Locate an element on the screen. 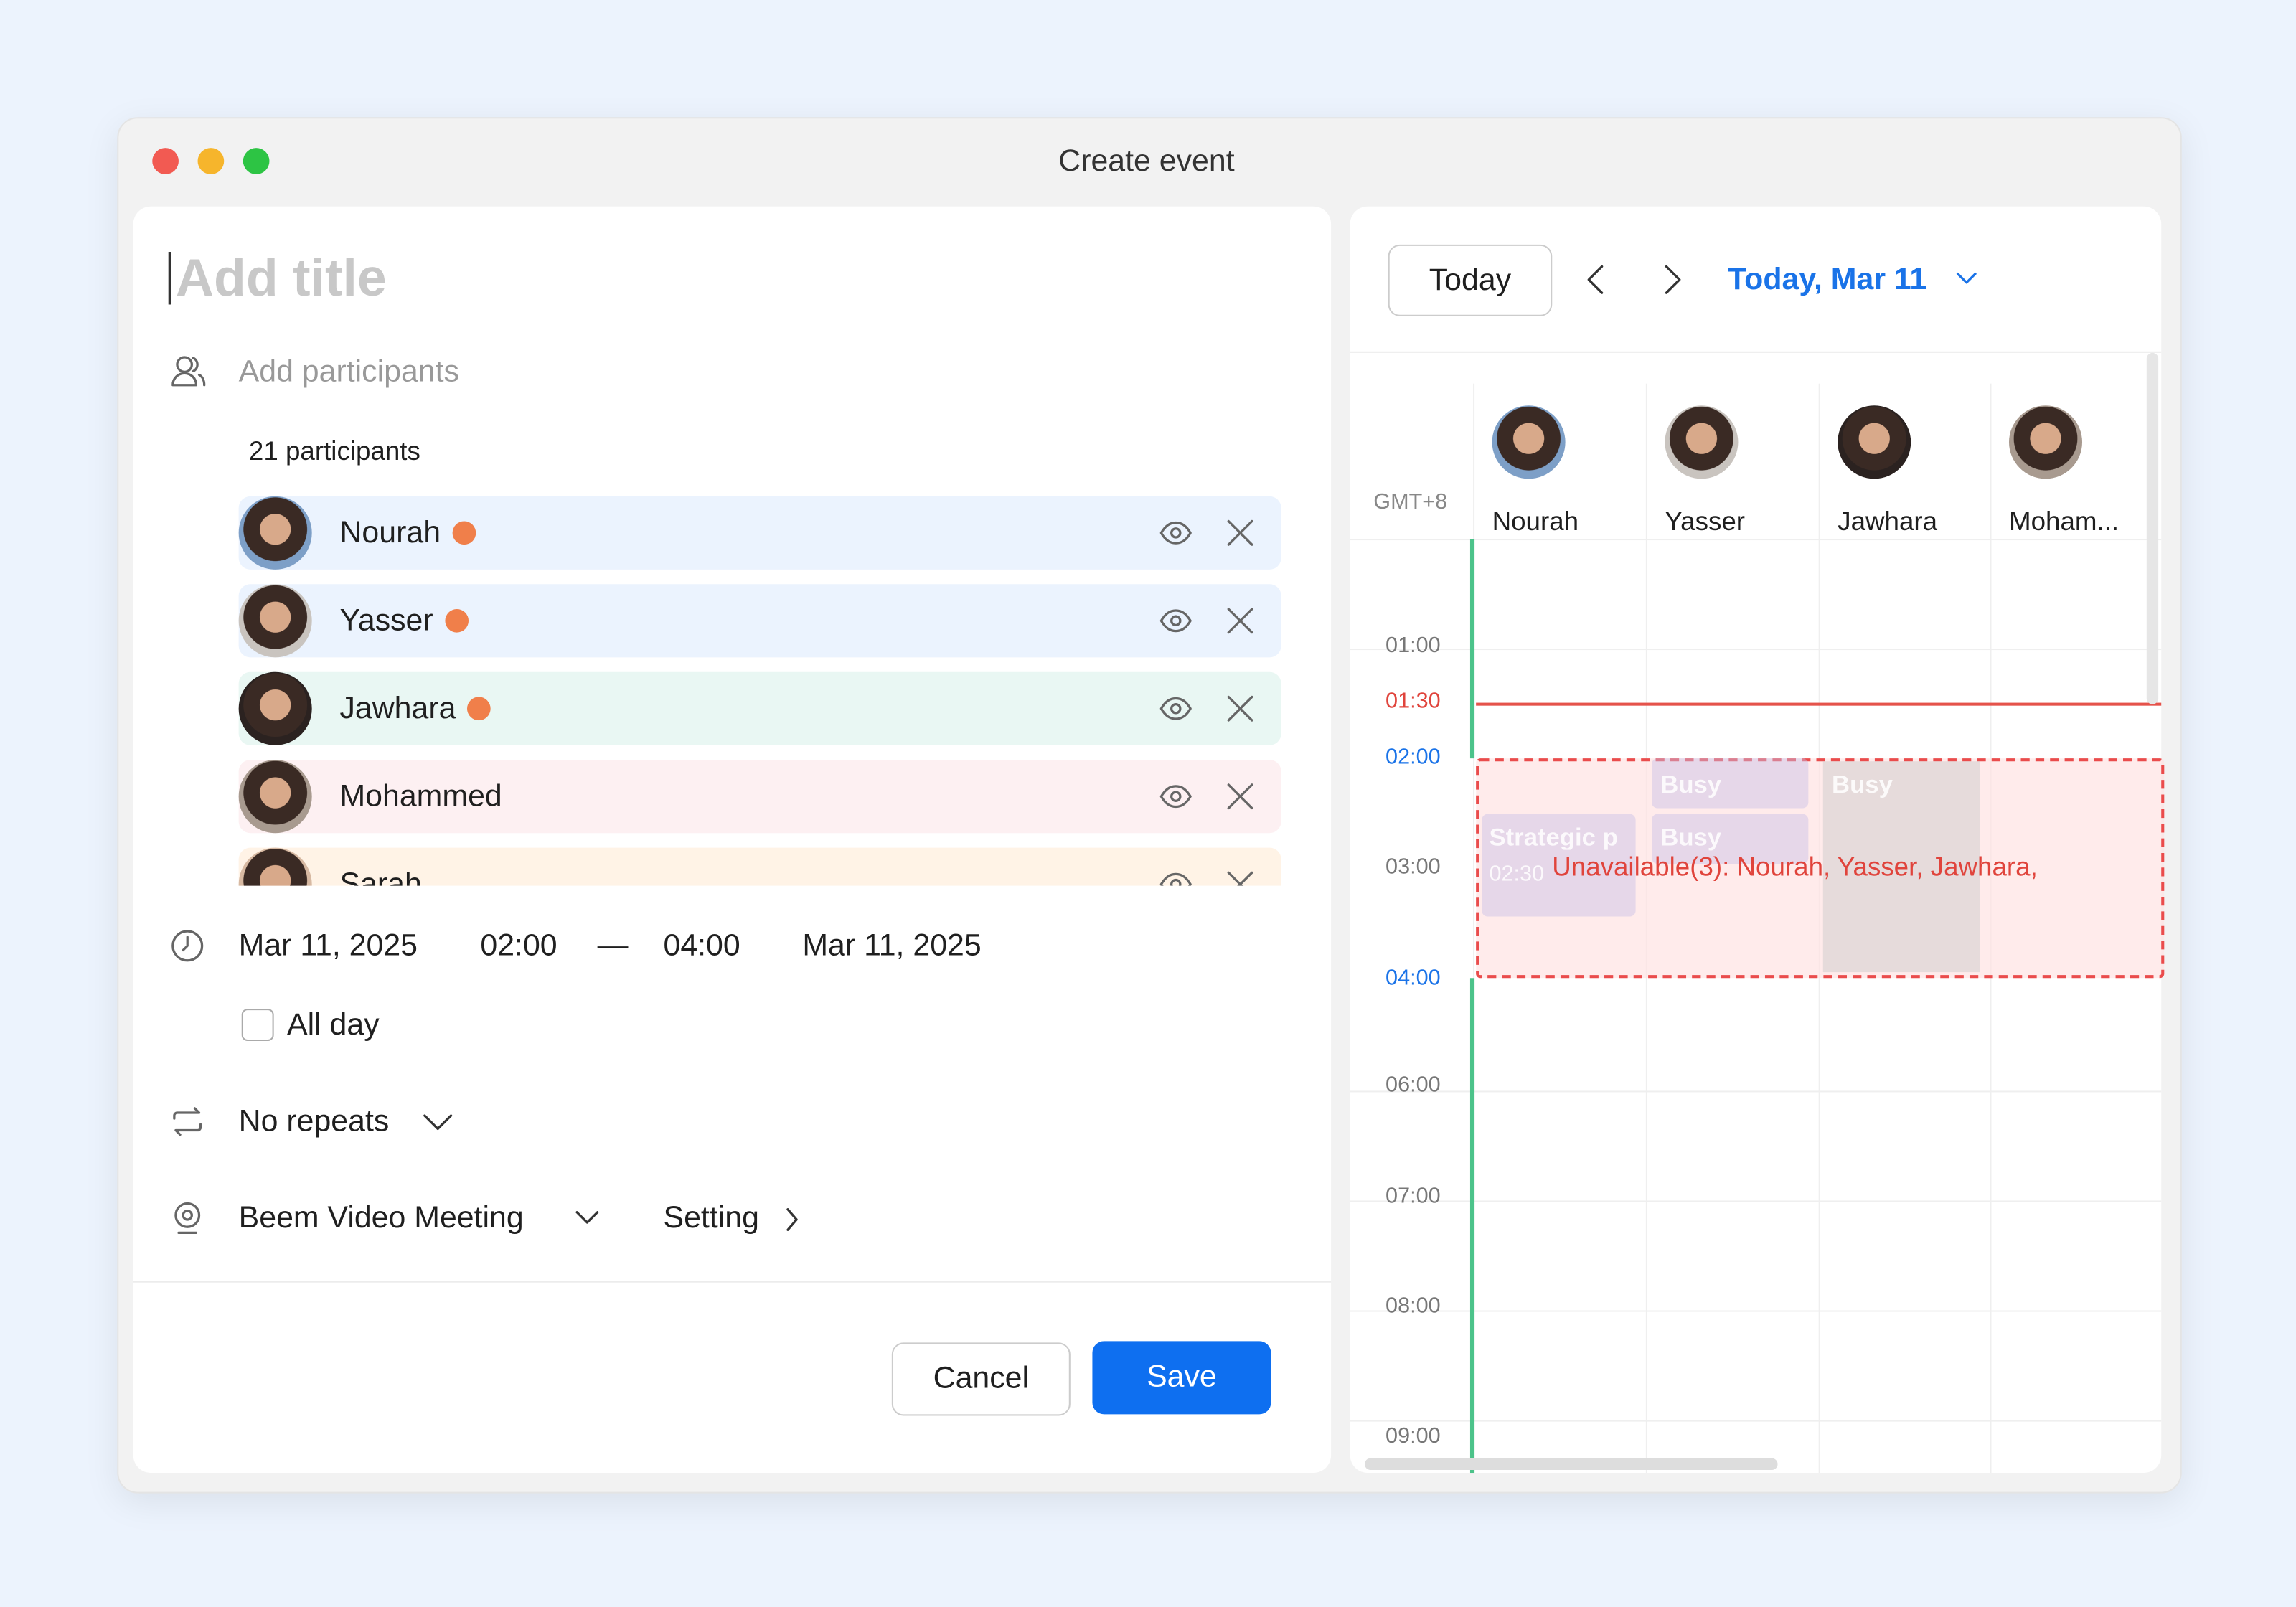 Image resolution: width=2296 pixels, height=1607 pixels. h-scrollbar is located at coordinates (1572, 1464).